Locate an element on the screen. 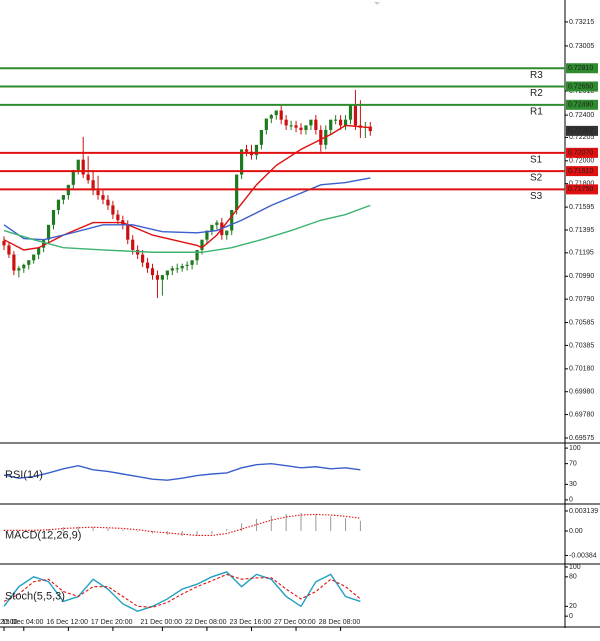  x-tick-label: 27 Dec 00:00 is located at coordinates (295, 622).